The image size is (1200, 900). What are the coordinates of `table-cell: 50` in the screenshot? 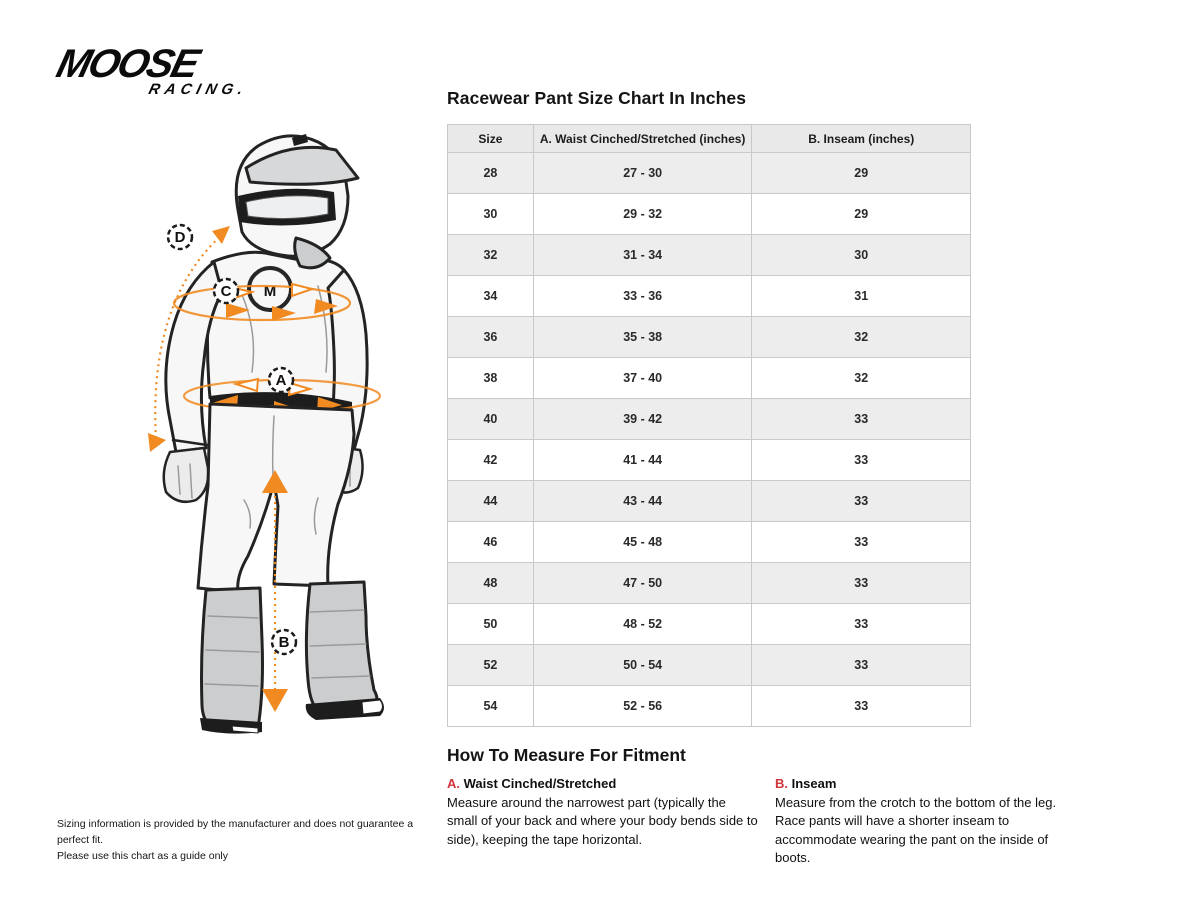 It's located at (490, 624).